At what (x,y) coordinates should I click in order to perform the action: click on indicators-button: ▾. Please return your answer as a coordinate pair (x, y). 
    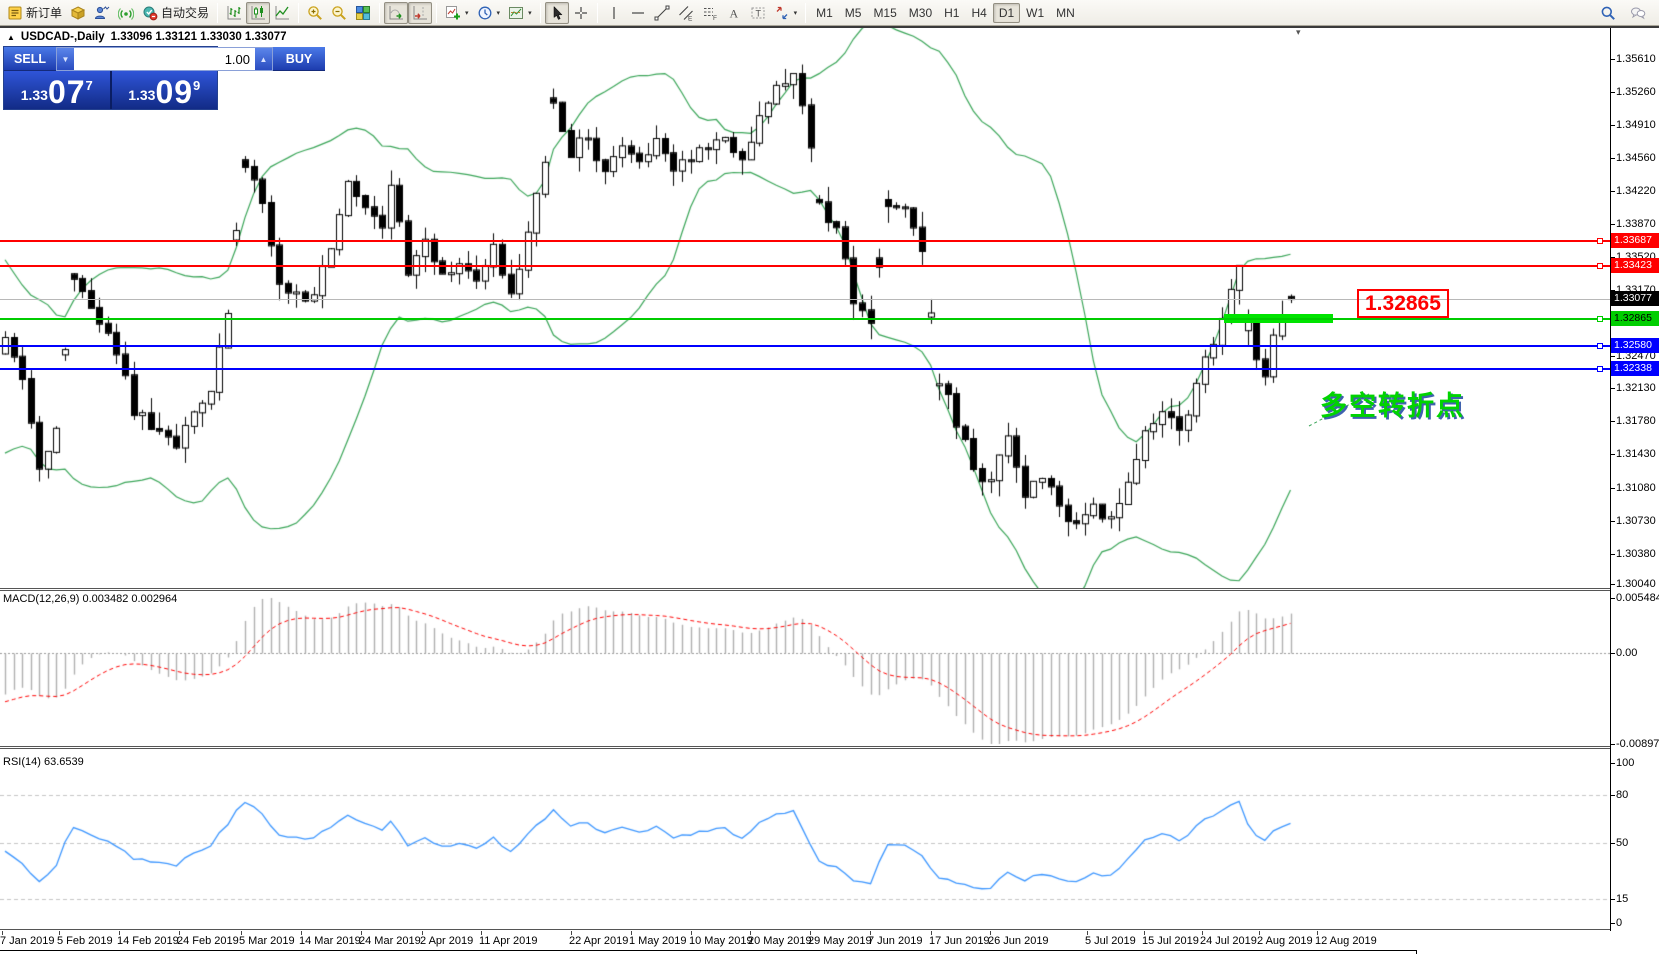
    Looking at the image, I should click on (457, 13).